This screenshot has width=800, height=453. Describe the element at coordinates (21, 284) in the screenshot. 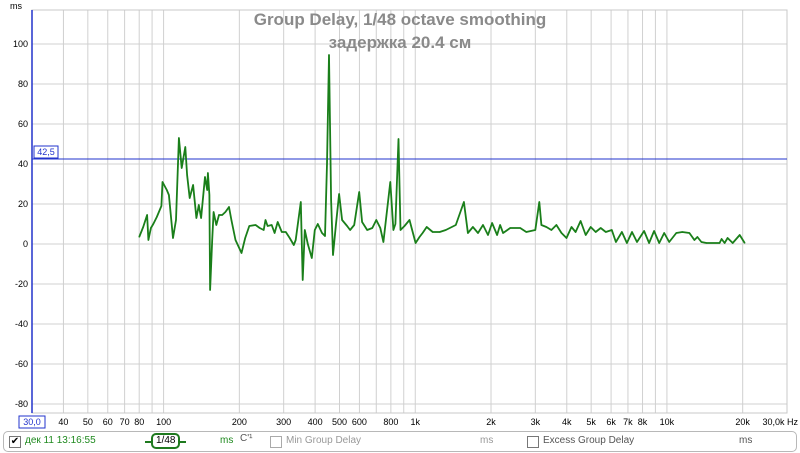

I see `y-tick-label: -20` at that location.